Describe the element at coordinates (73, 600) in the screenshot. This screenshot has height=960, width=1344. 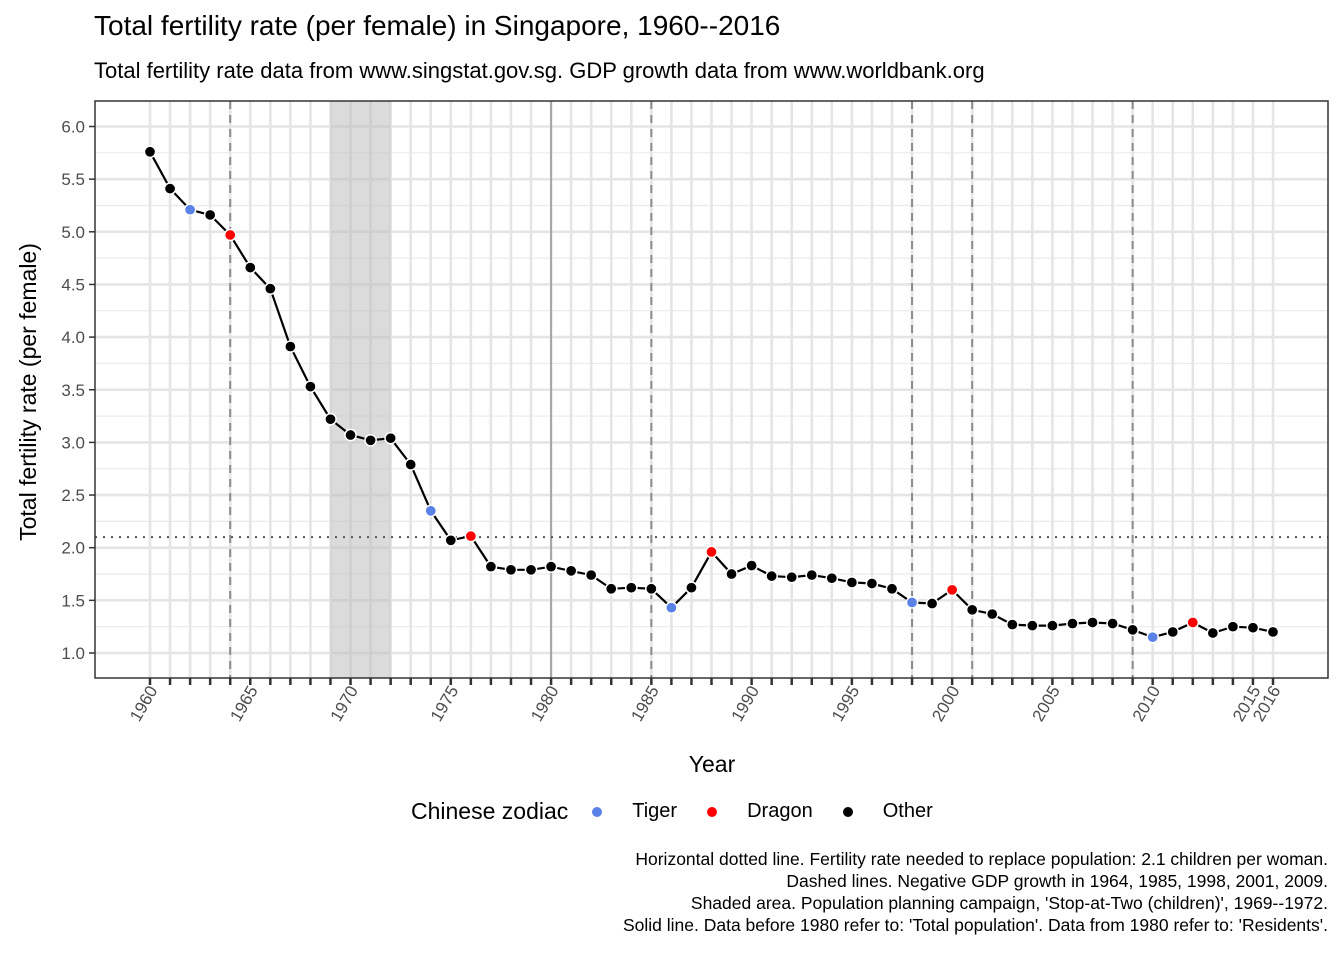
I see `y-tick-label: 1.5` at that location.